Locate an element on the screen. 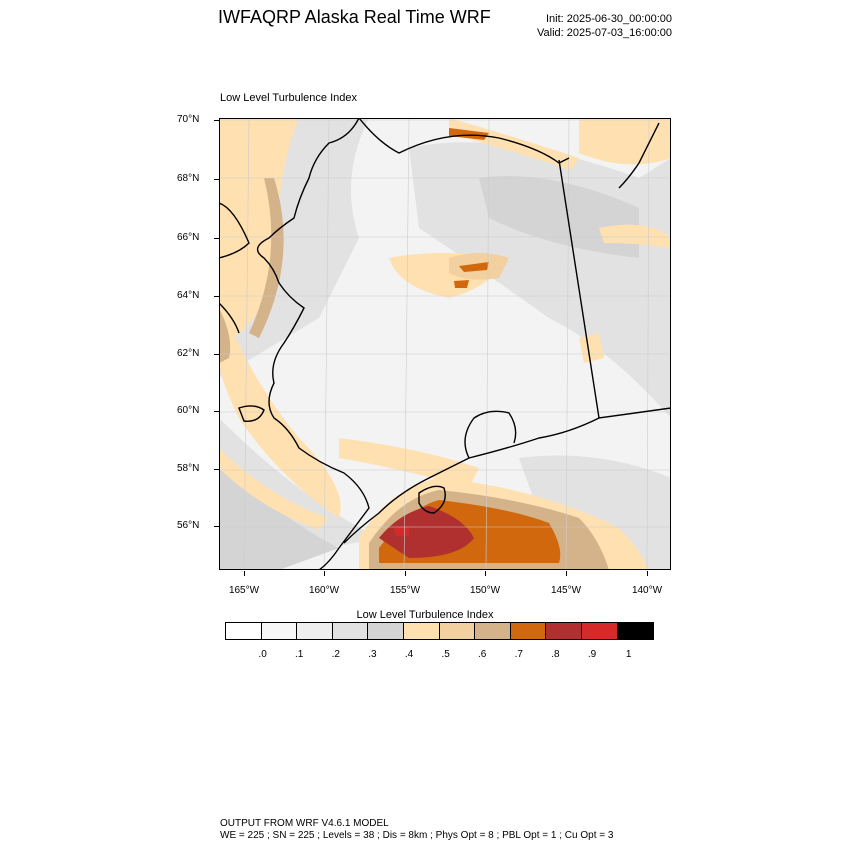  colorbar-tick-label: .2 is located at coordinates (335, 654).